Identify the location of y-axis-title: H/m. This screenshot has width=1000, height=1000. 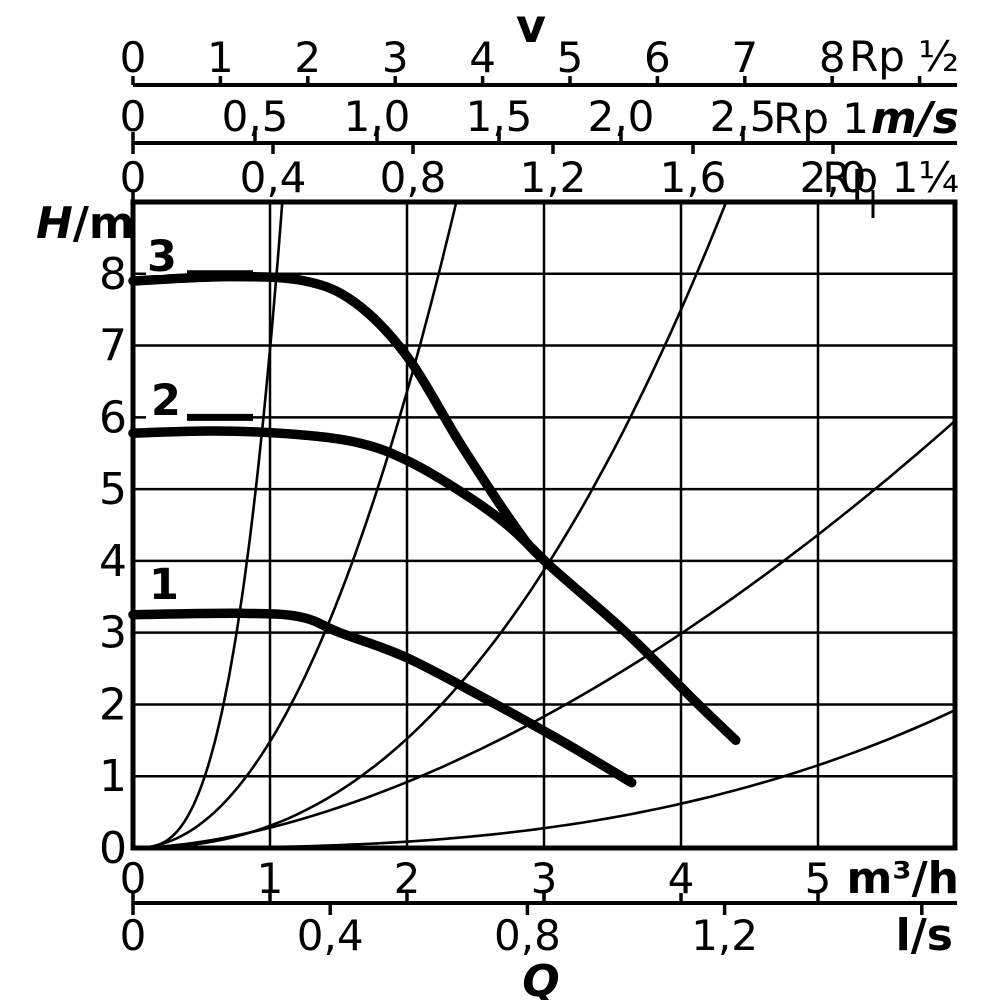
(85, 223).